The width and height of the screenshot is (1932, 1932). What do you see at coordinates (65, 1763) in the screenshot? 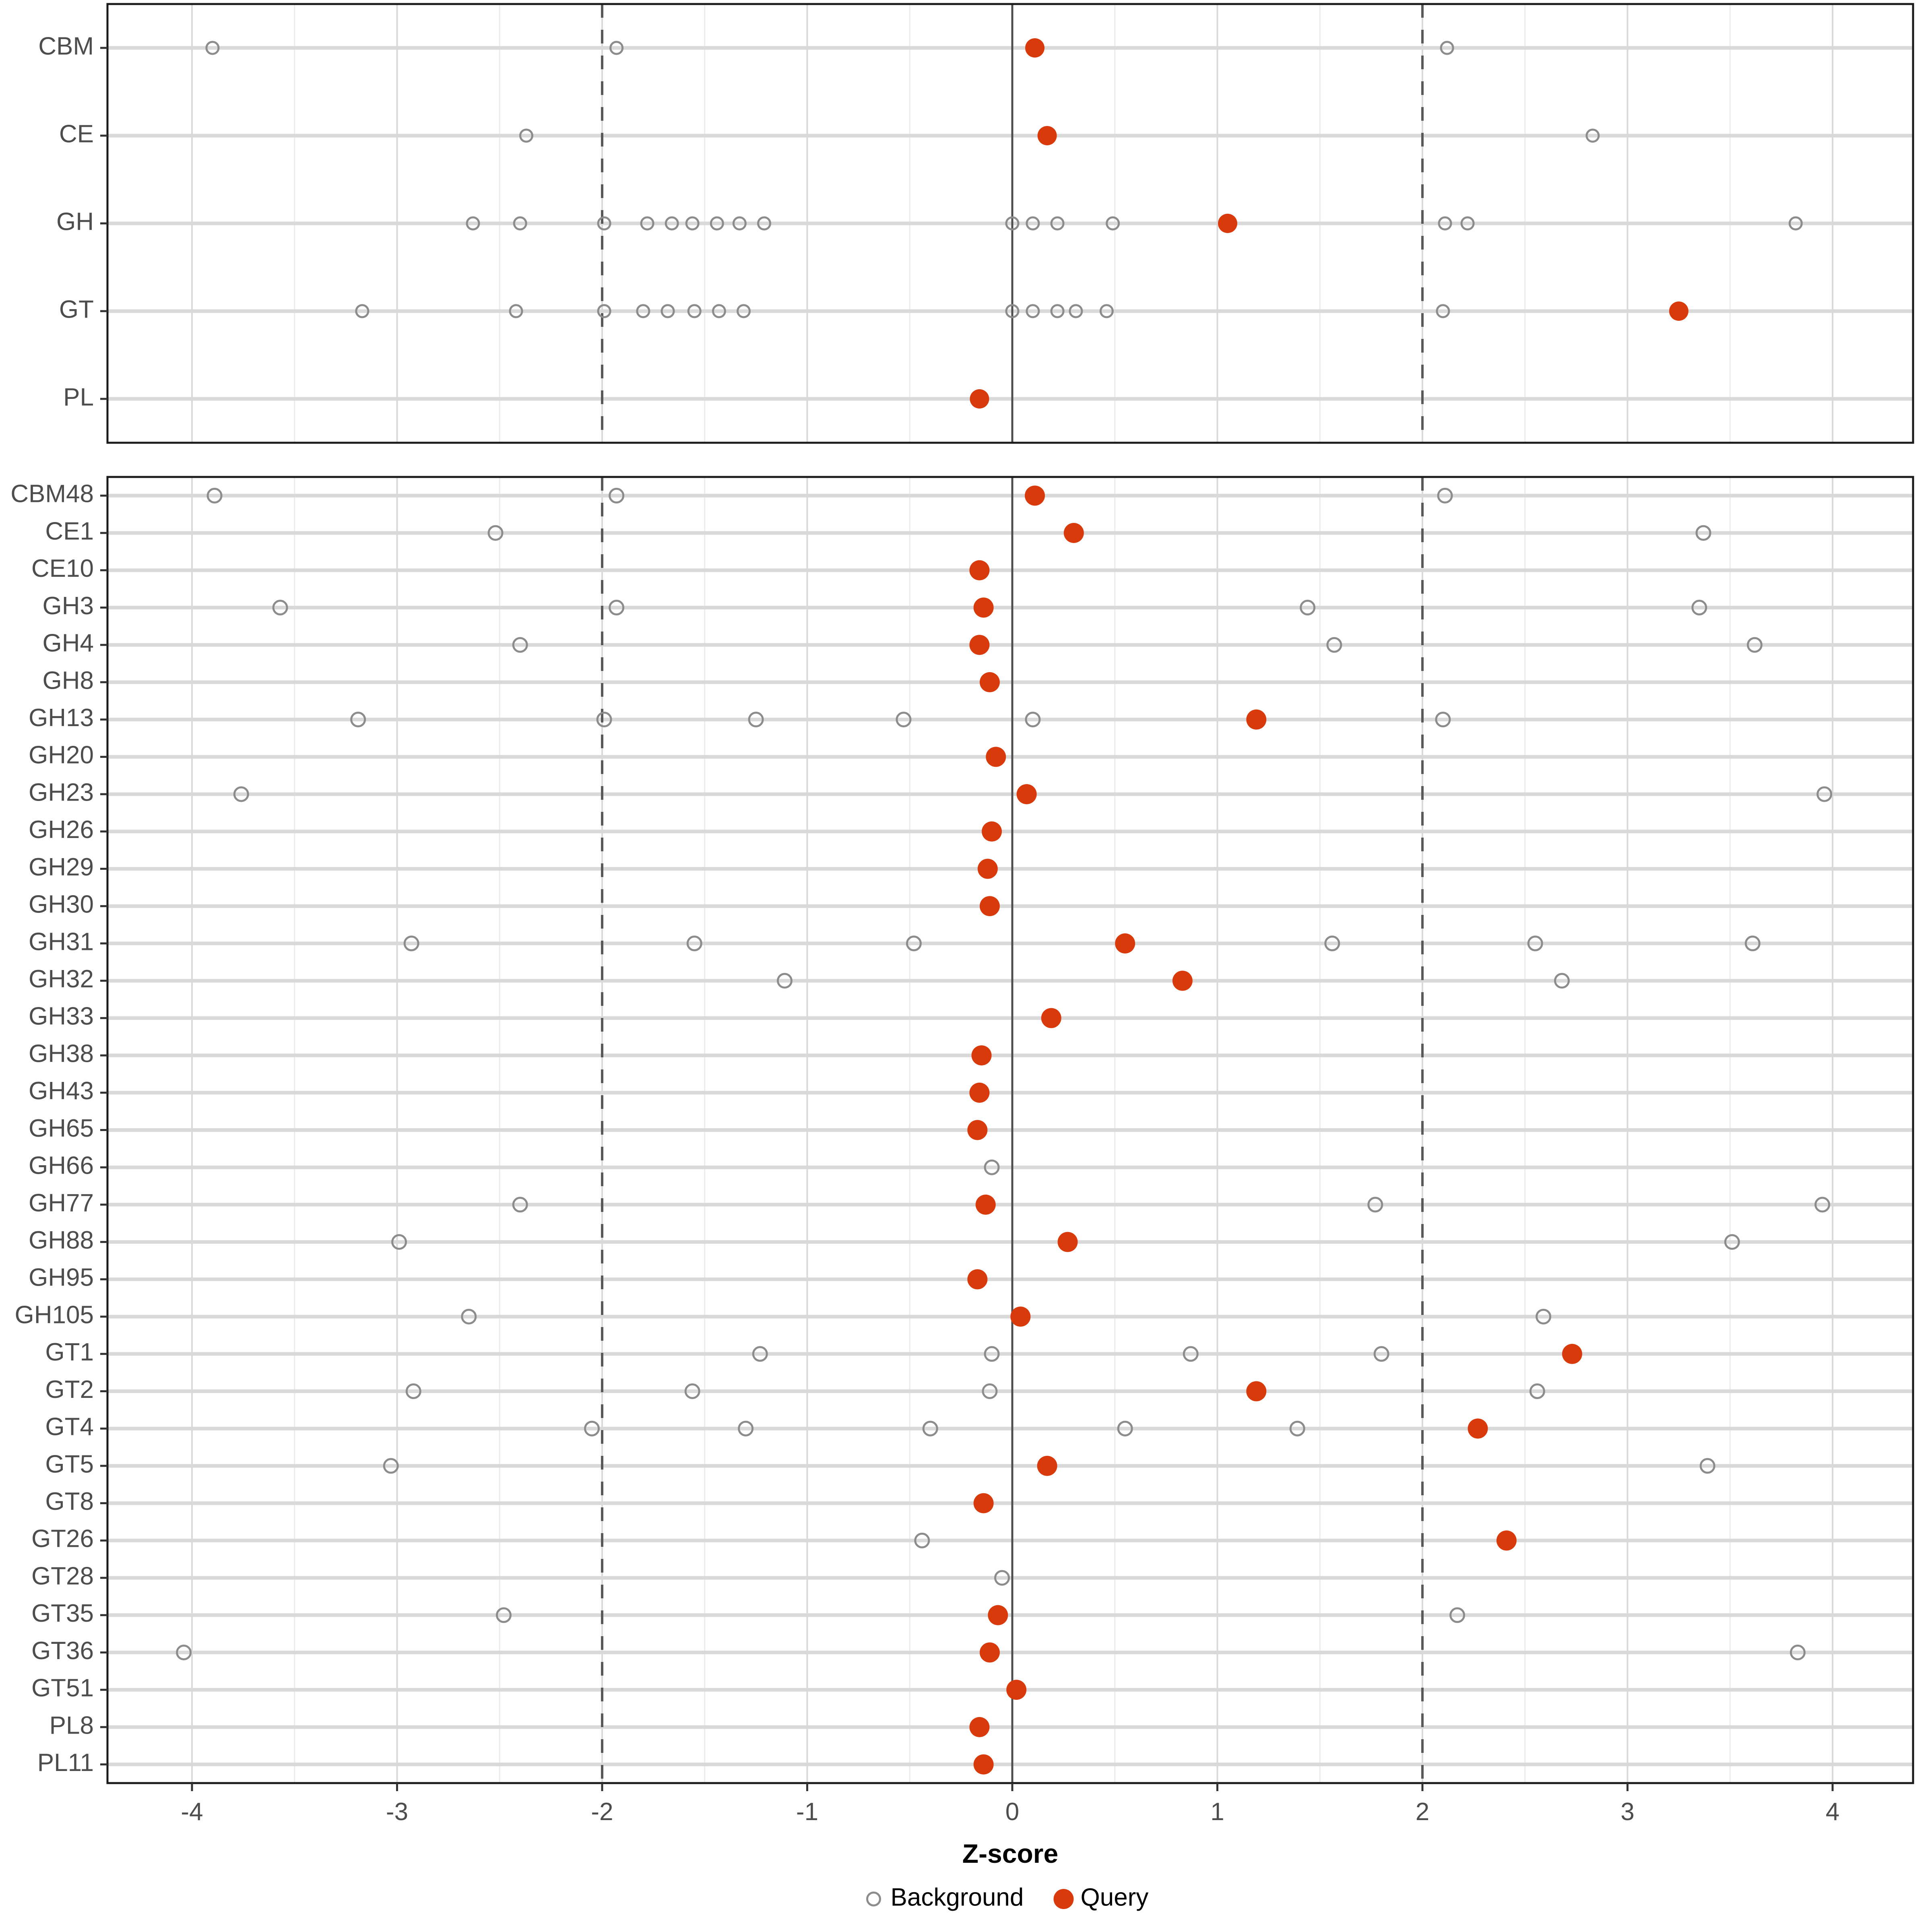
I see `y-axis-label-PL11: PL11` at bounding box center [65, 1763].